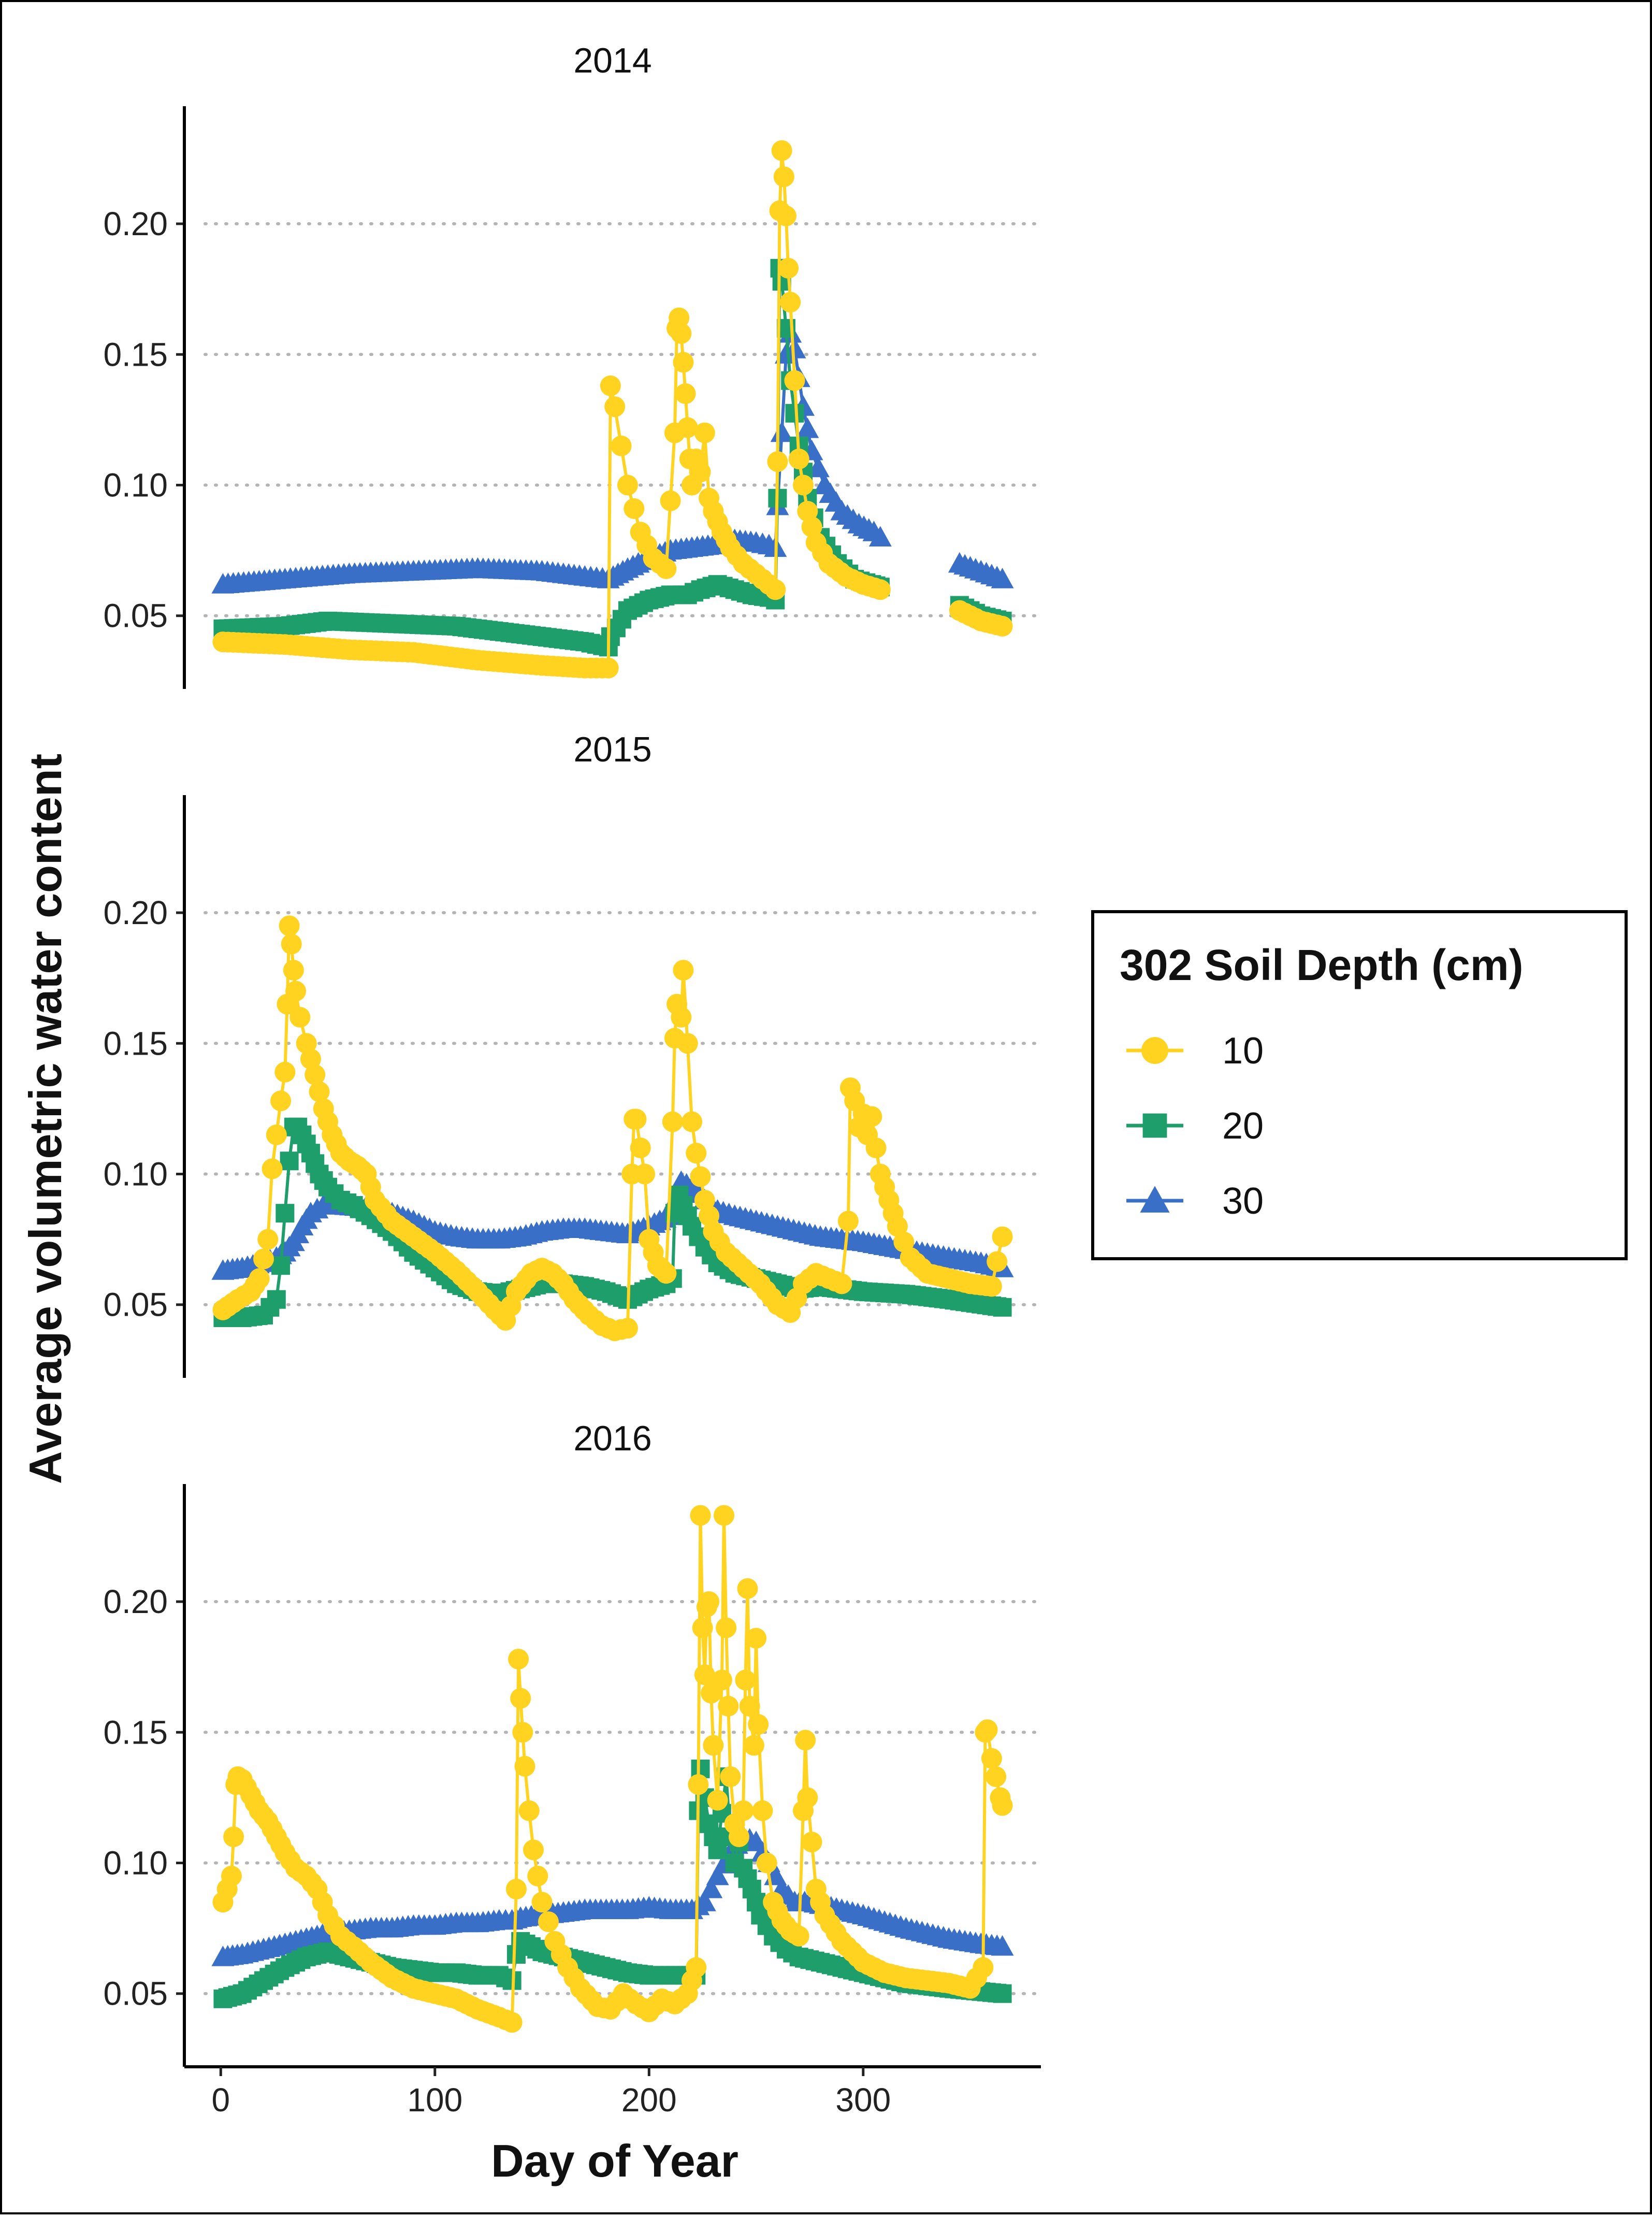 This screenshot has width=1652, height=2217. I want to click on facet-title: 2015, so click(612, 749).